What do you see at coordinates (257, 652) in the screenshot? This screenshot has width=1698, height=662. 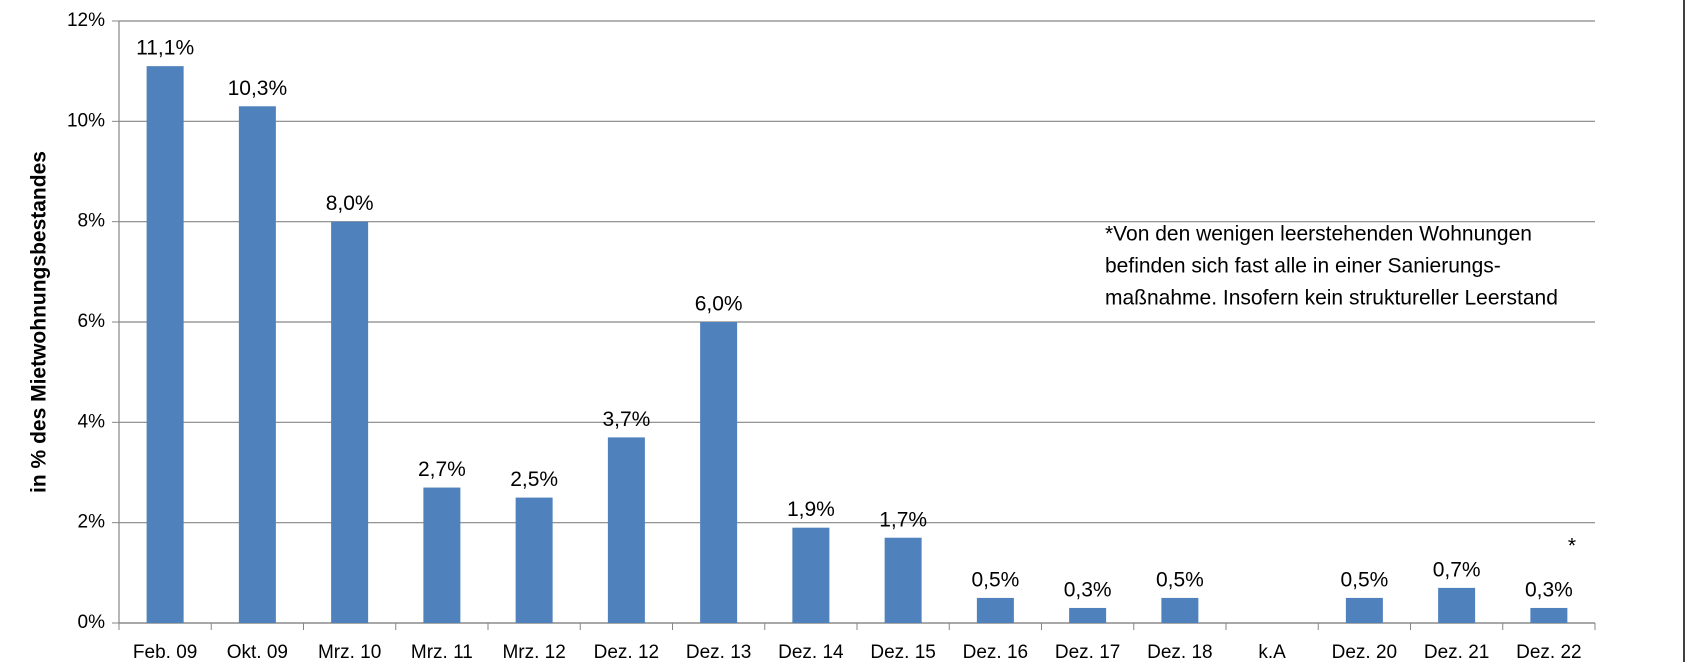 I see `x-tick-label: Okt. 09` at bounding box center [257, 652].